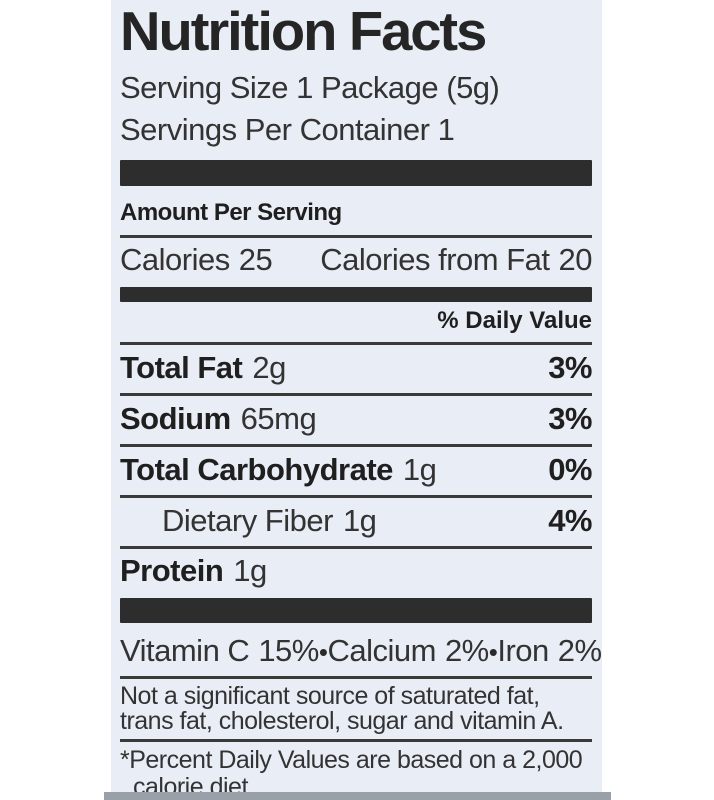 Image resolution: width=714 pixels, height=800 pixels. What do you see at coordinates (203, 367) in the screenshot?
I see `nutrient-name-amount: Total Fat 2g` at bounding box center [203, 367].